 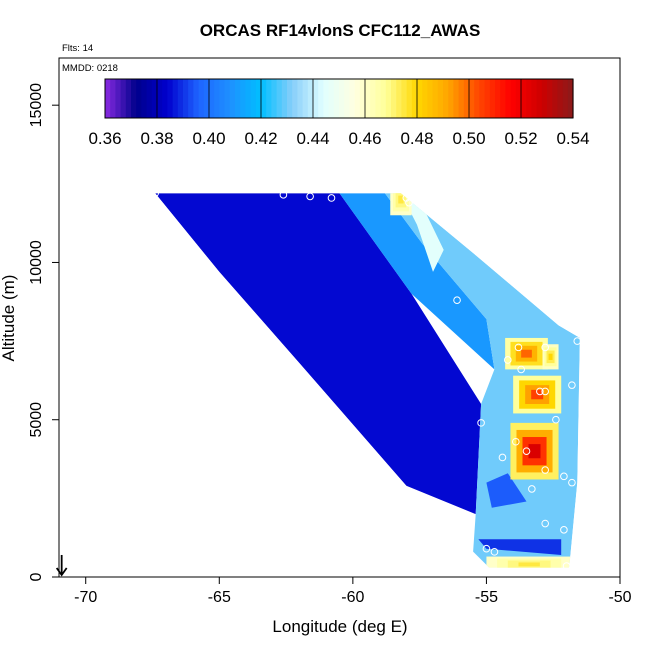 I want to click on x-tick-label: -60, so click(x=352, y=597).